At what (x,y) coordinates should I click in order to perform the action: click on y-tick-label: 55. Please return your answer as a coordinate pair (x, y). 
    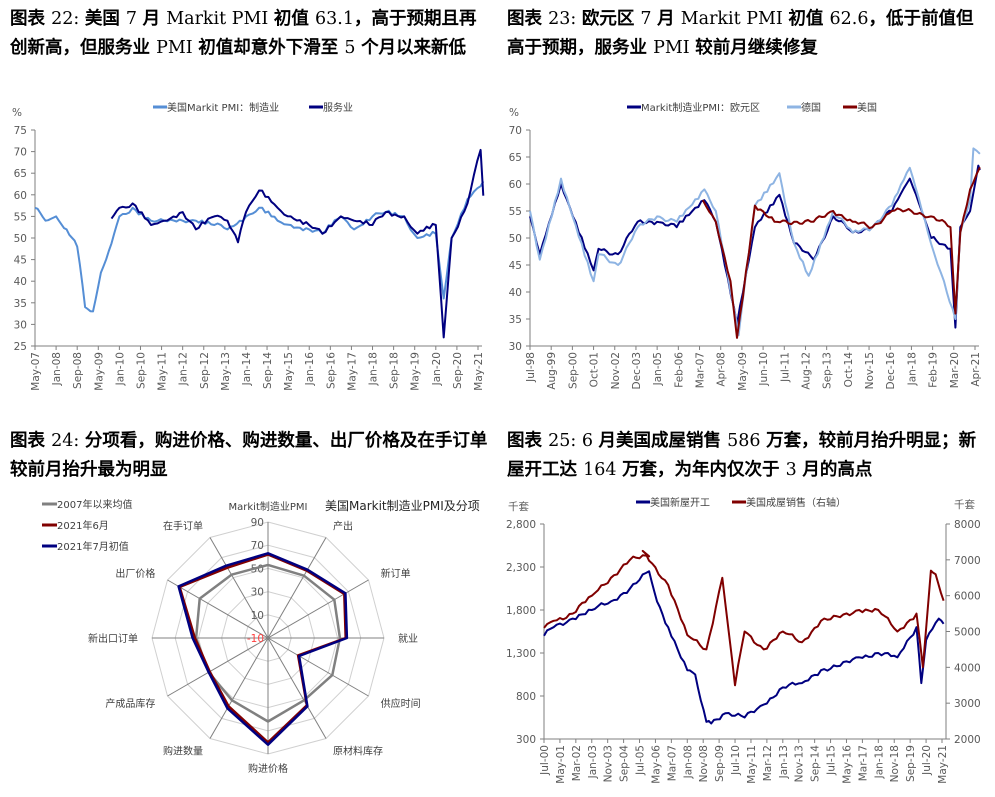
    Looking at the image, I should click on (20, 217).